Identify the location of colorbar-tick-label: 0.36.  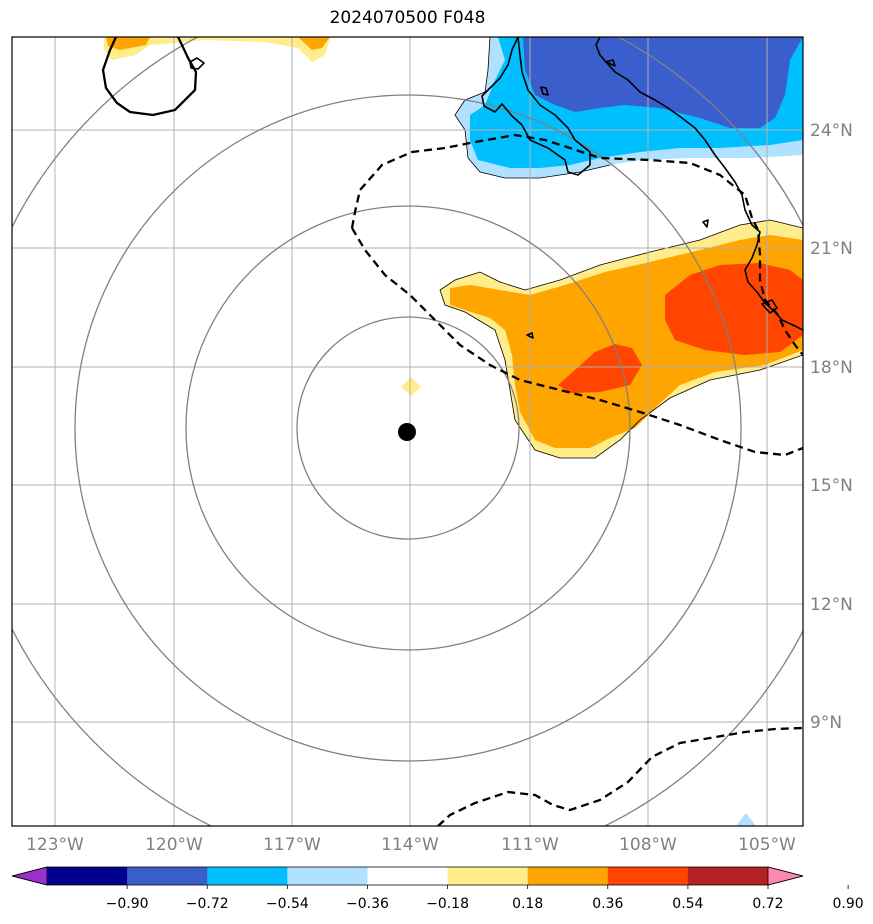
(607, 904).